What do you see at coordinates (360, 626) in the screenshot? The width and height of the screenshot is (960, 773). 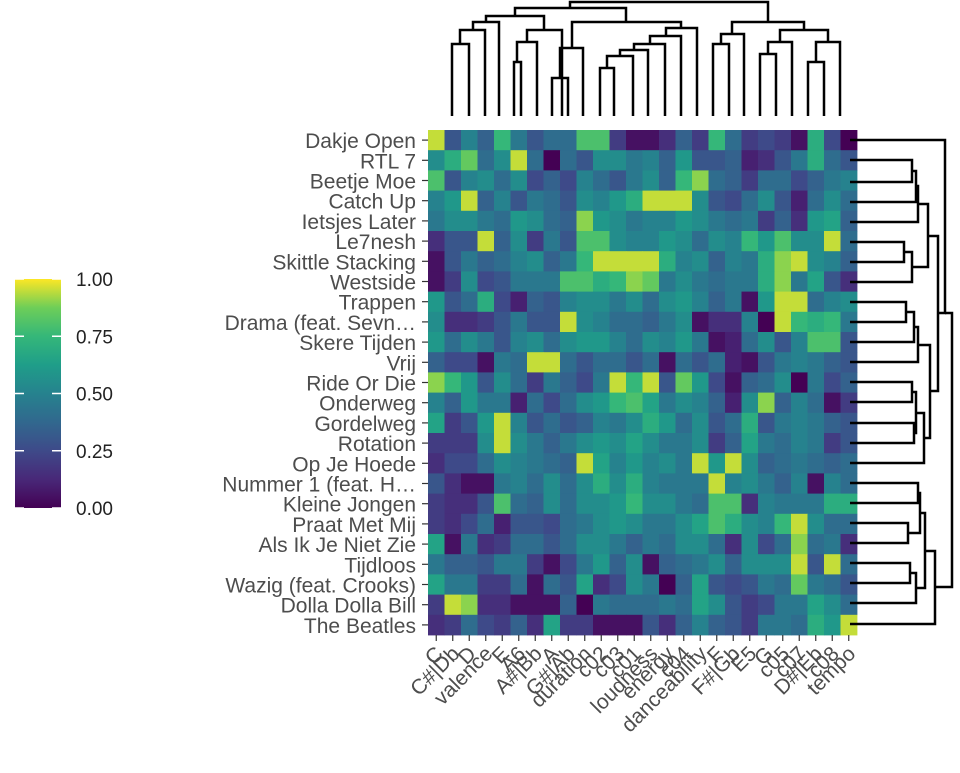 I see `row-label: The Beatles` at bounding box center [360, 626].